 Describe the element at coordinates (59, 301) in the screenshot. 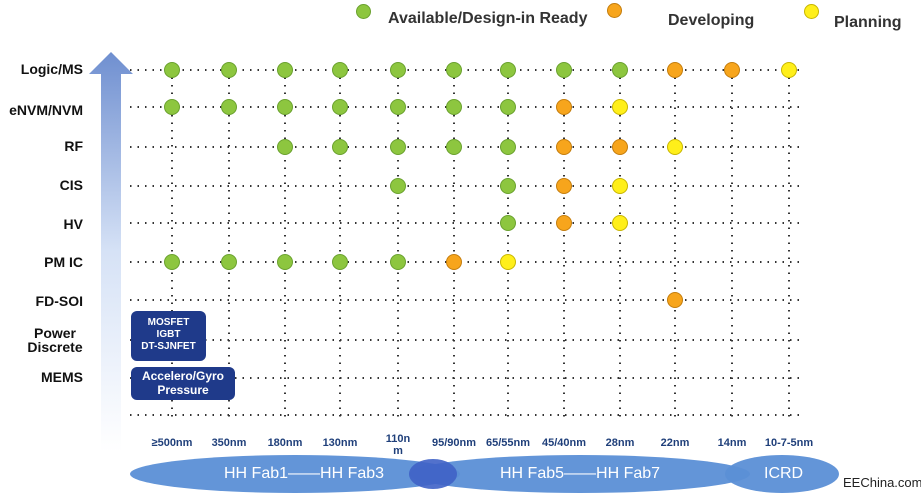

I see `row-label: FD-SOI` at that location.